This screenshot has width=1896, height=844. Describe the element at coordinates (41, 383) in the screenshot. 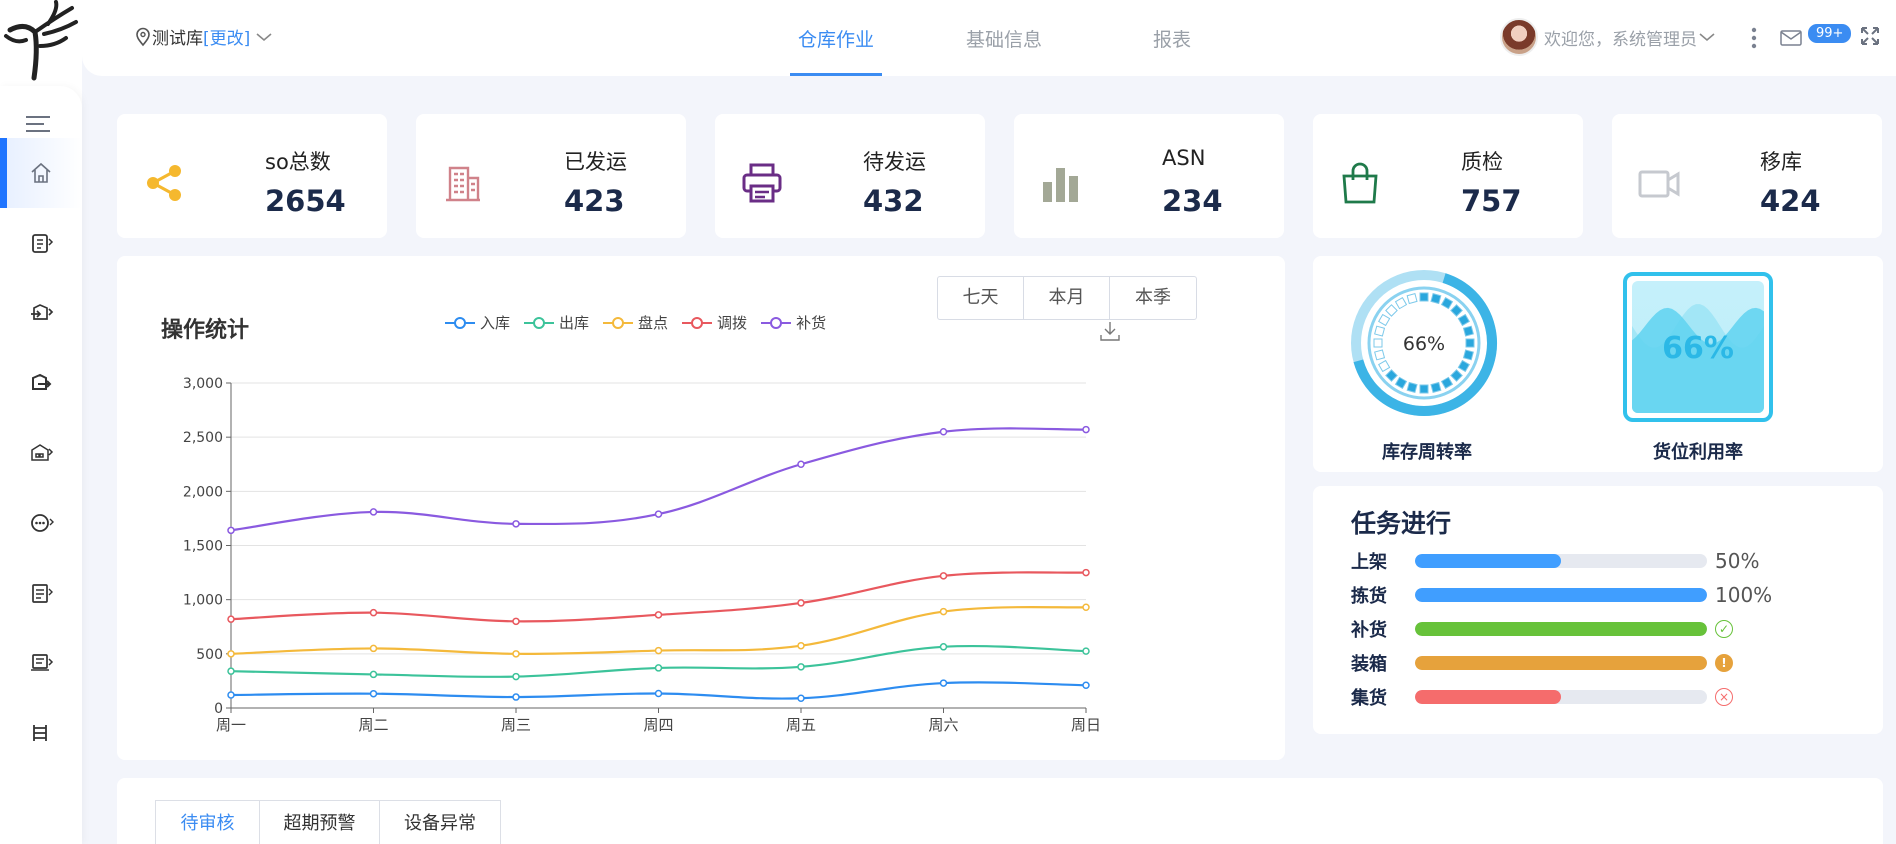

I see `sidebar-item-outbound` at that location.